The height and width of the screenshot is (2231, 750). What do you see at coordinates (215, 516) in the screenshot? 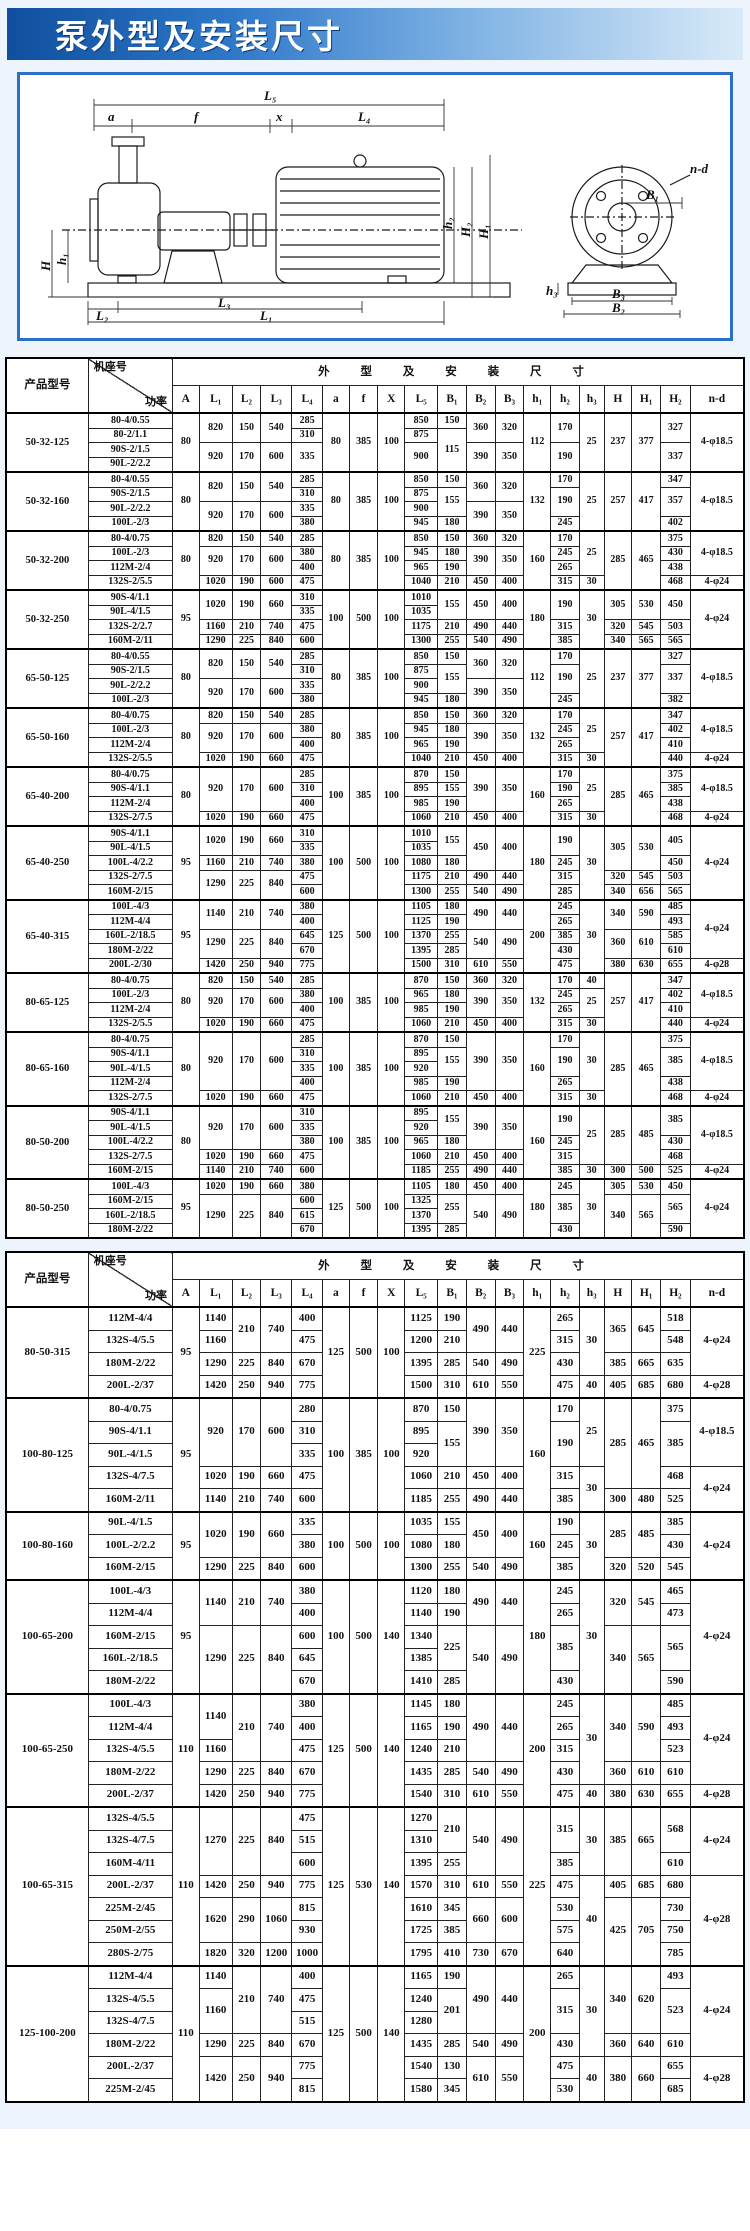
I see `dim-L1: 920` at bounding box center [215, 516].